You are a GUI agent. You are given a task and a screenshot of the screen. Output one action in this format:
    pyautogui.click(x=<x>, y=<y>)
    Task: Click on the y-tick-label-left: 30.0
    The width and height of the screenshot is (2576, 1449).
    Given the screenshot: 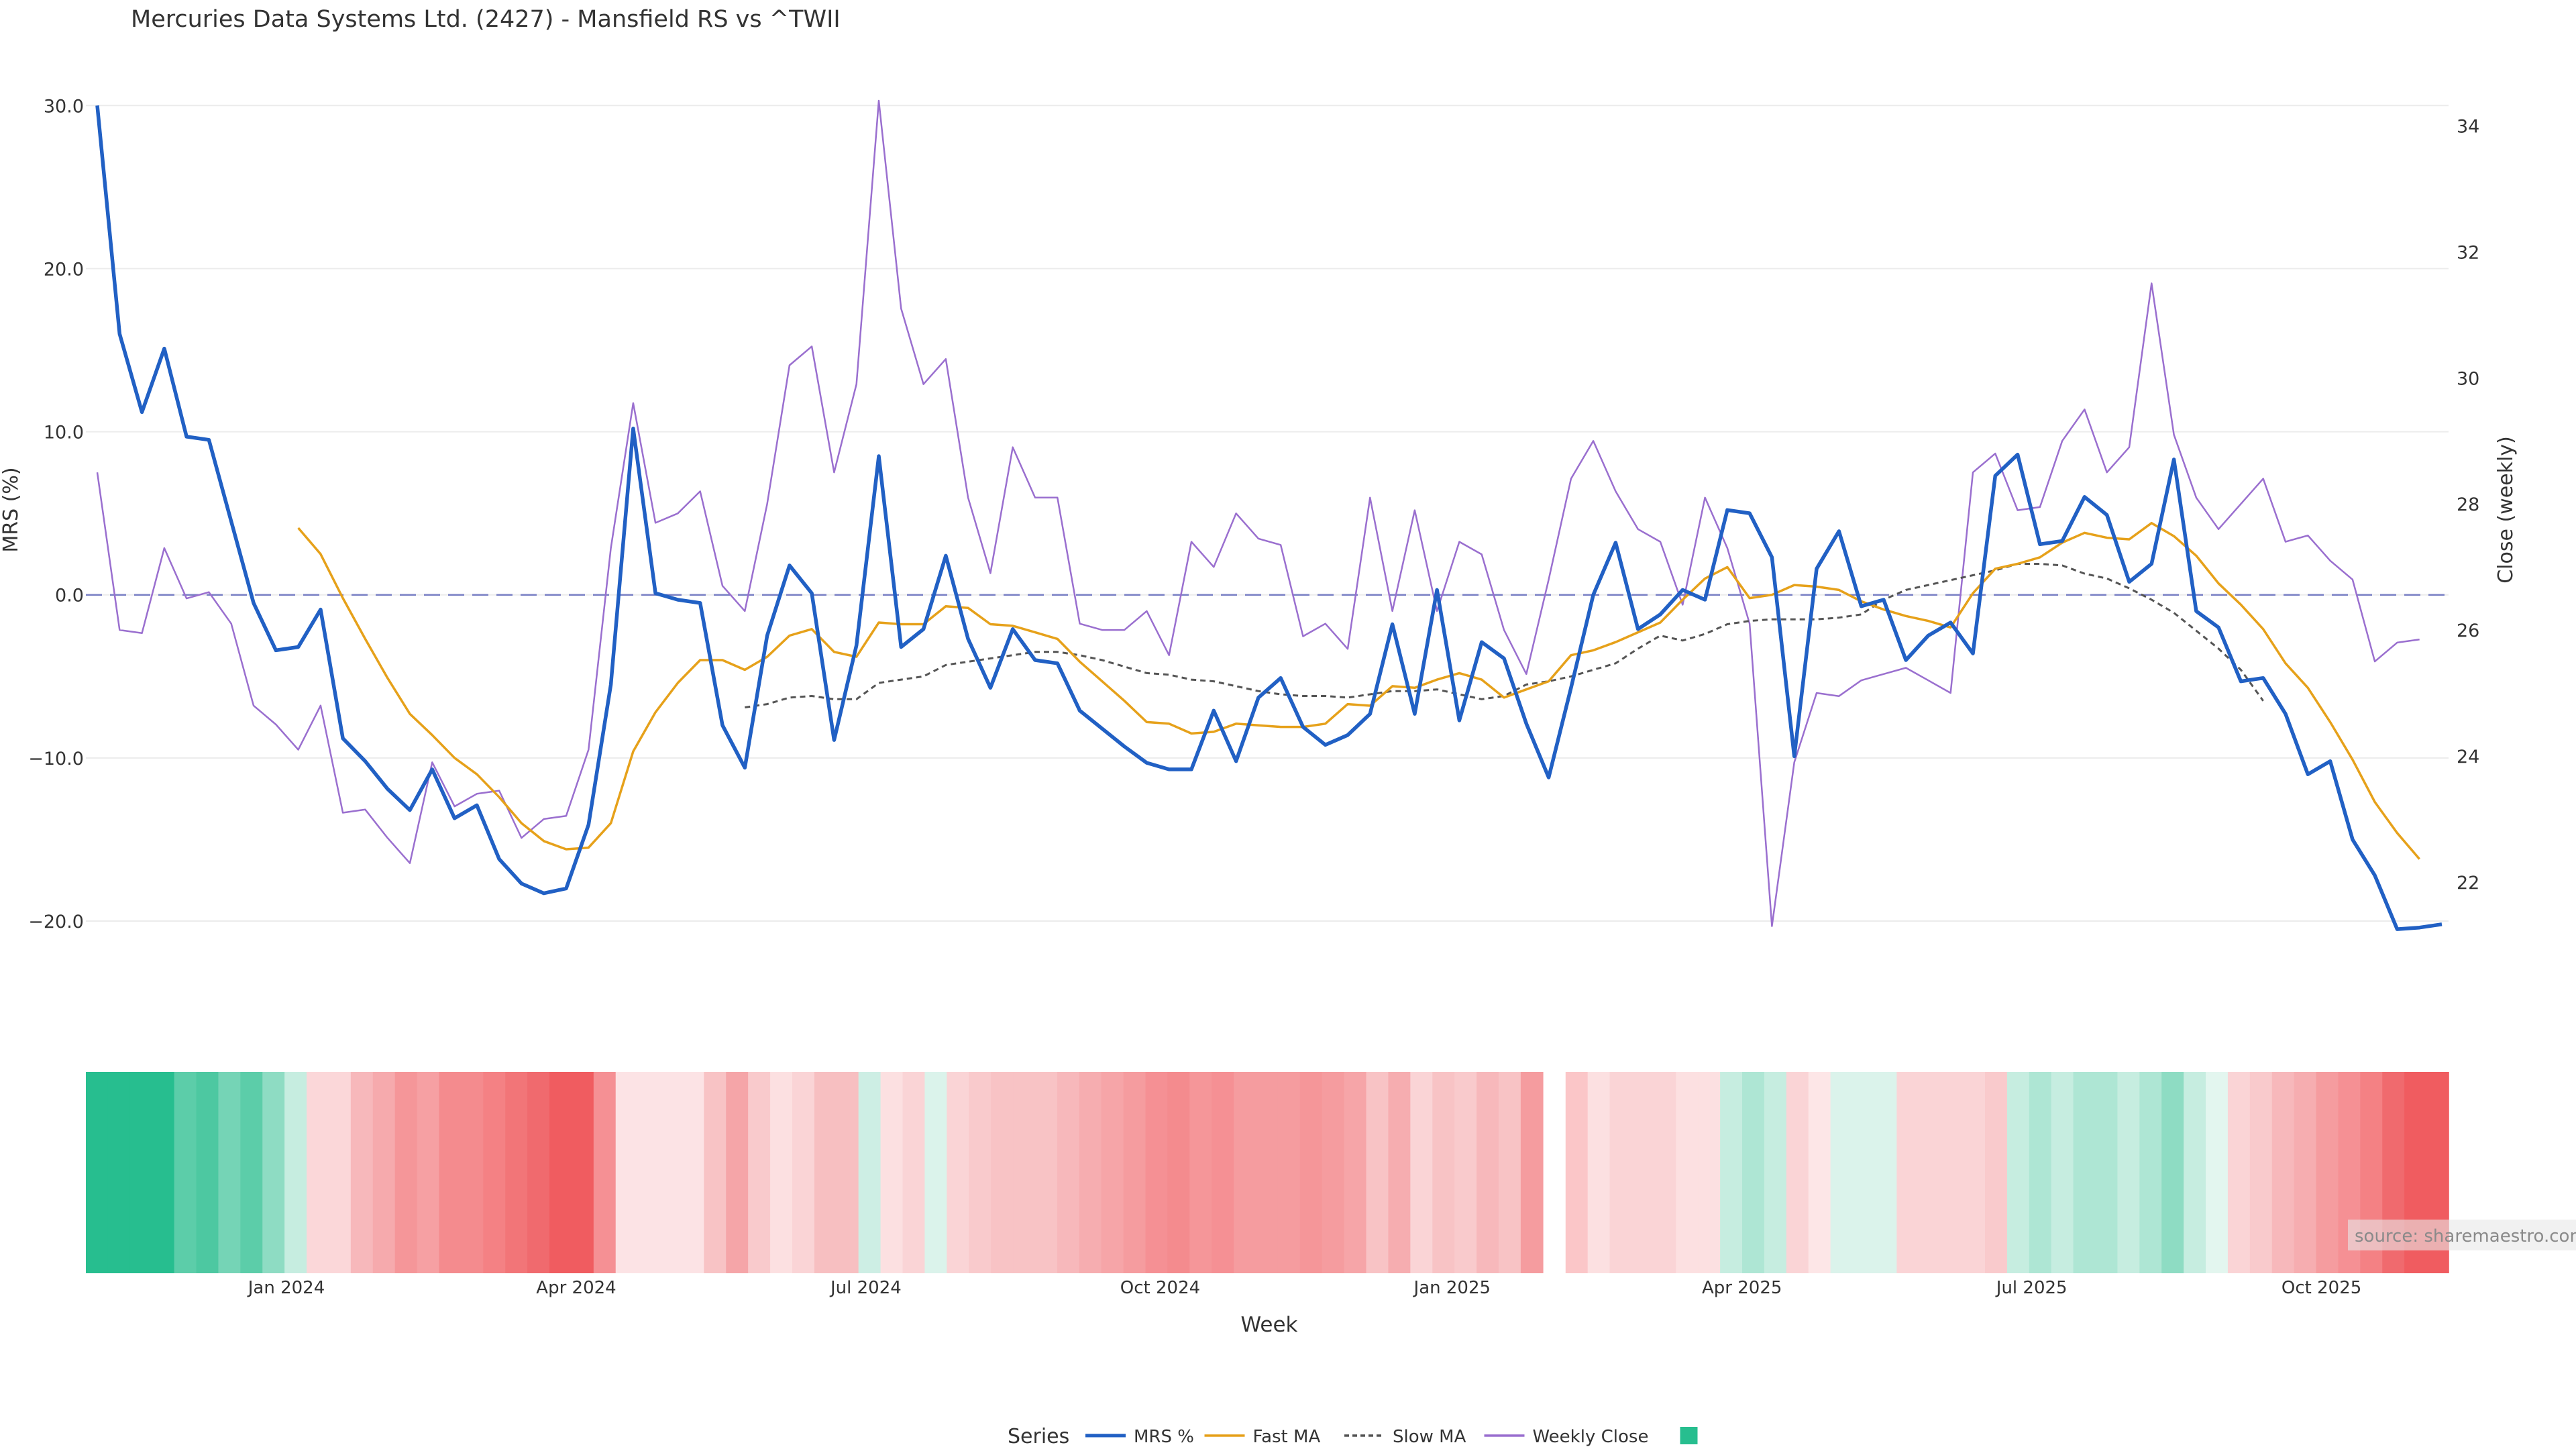 What is the action you would take?
    pyautogui.click(x=64, y=106)
    